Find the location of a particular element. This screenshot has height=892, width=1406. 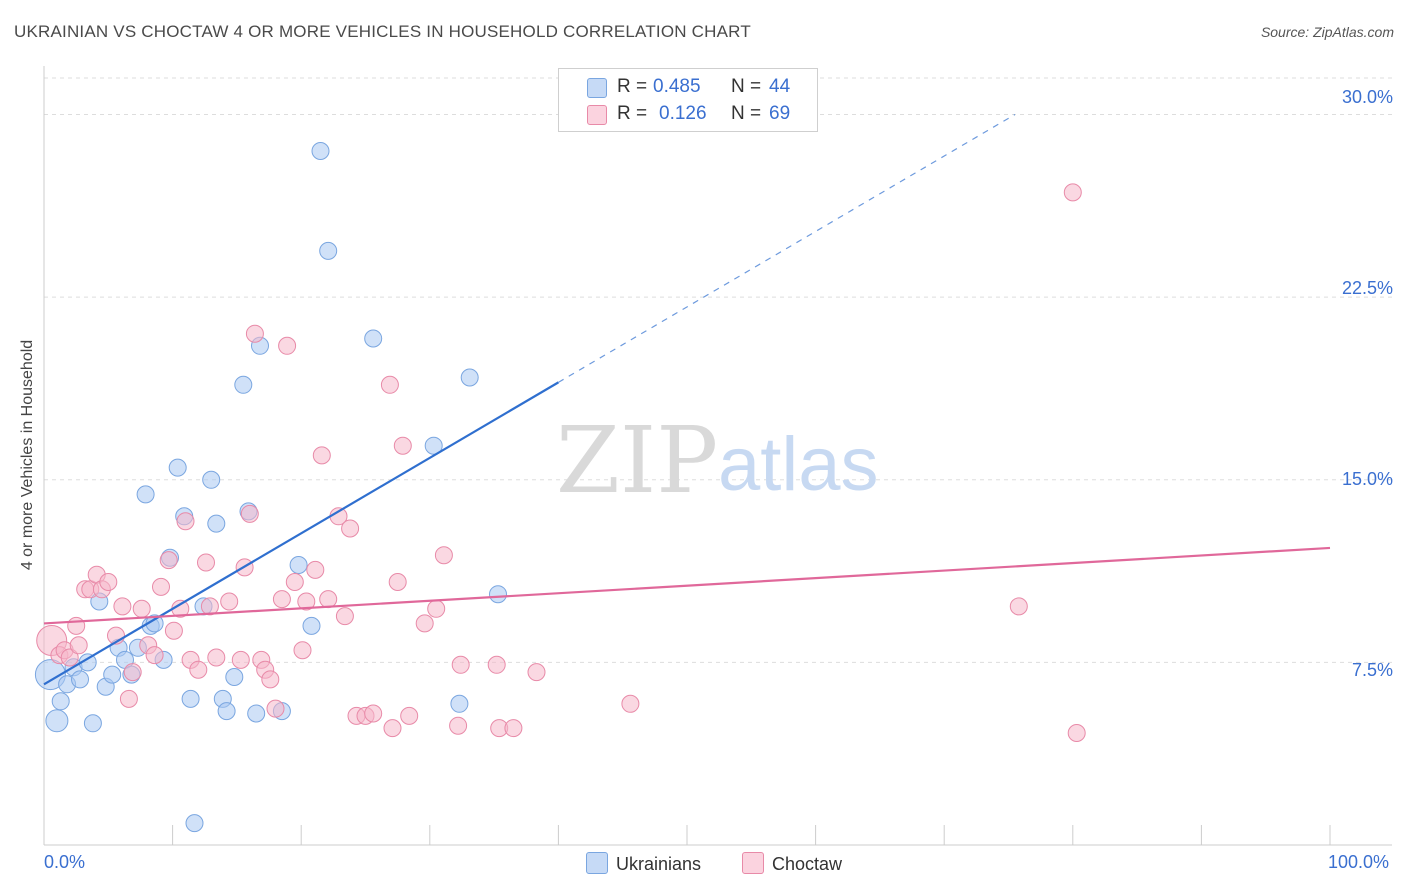

x-tick-label-max: 100.0% is located at coordinates (1359, 862).